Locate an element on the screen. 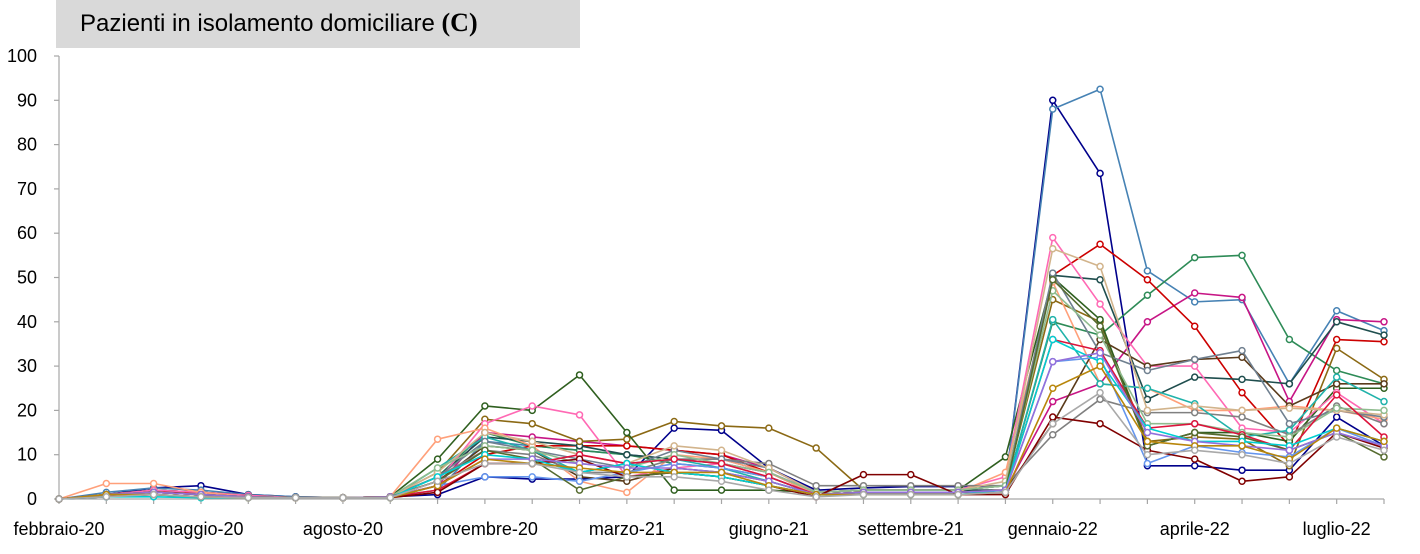 The width and height of the screenshot is (1420, 554). y-tick-label: 70 is located at coordinates (27, 189).